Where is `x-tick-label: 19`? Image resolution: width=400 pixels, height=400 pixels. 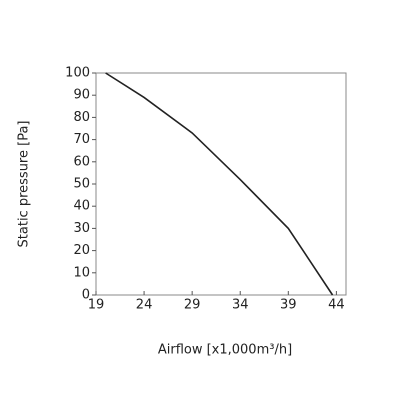 x-tick-label: 19 is located at coordinates (96, 305).